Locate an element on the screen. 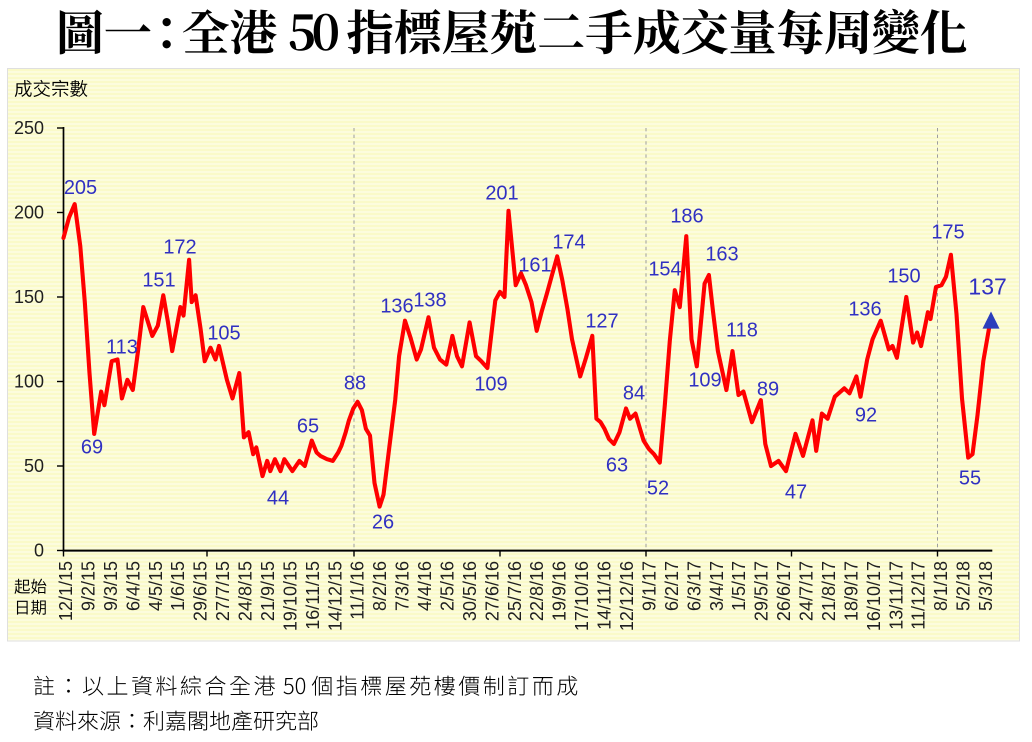  svg-text: 16/10/17 is located at coordinates (874, 596).